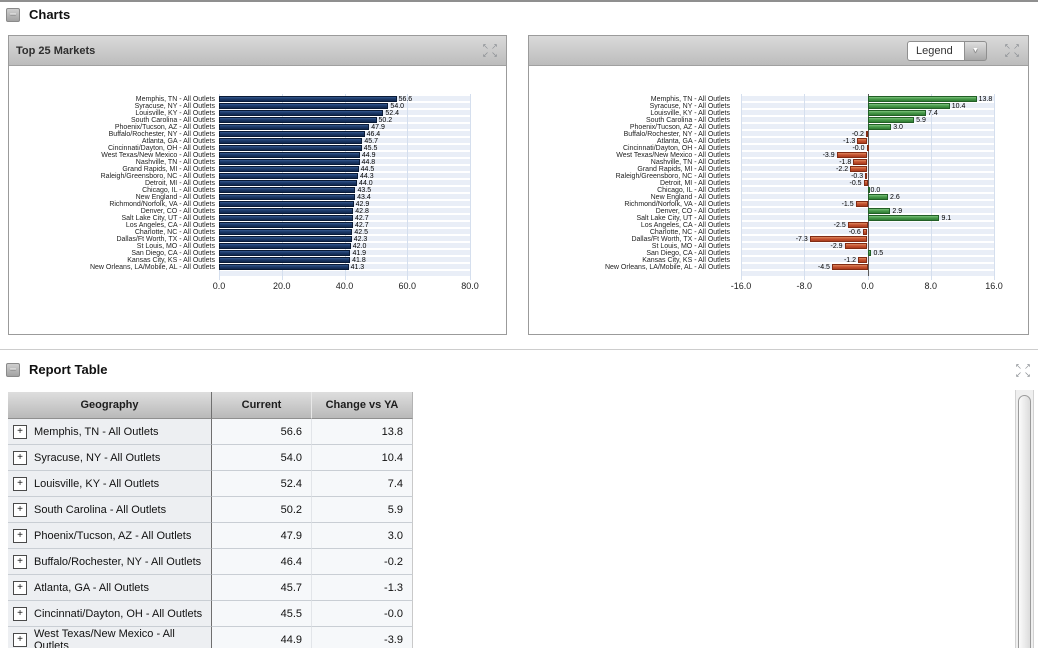 The width and height of the screenshot is (1038, 648). Describe the element at coordinates (976, 50) in the screenshot. I see `chevron-down-icon: ▼` at that location.